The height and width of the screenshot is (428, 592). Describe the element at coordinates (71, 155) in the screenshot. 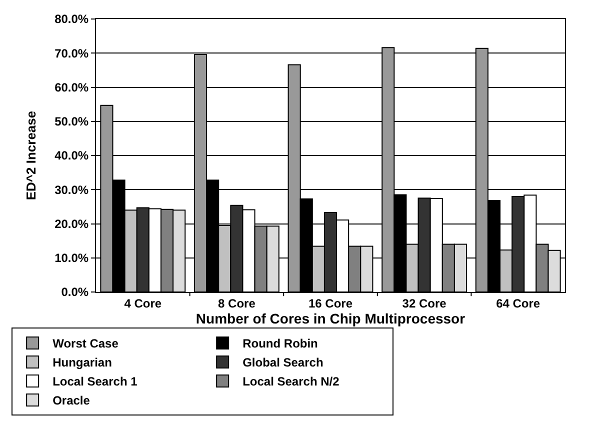

I see `y-tick-label: 40.0%` at that location.